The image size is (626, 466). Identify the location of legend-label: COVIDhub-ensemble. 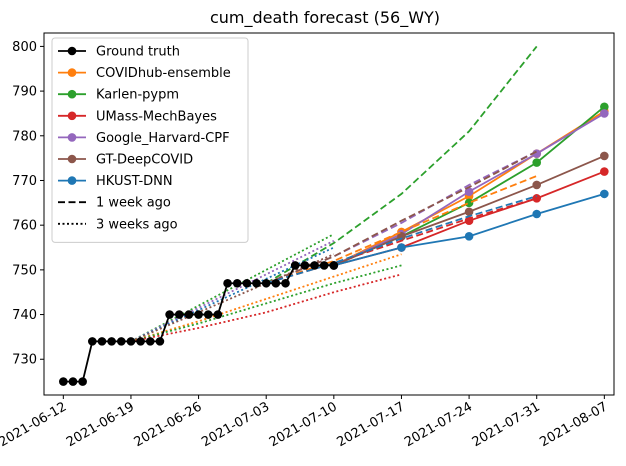
(163, 73).